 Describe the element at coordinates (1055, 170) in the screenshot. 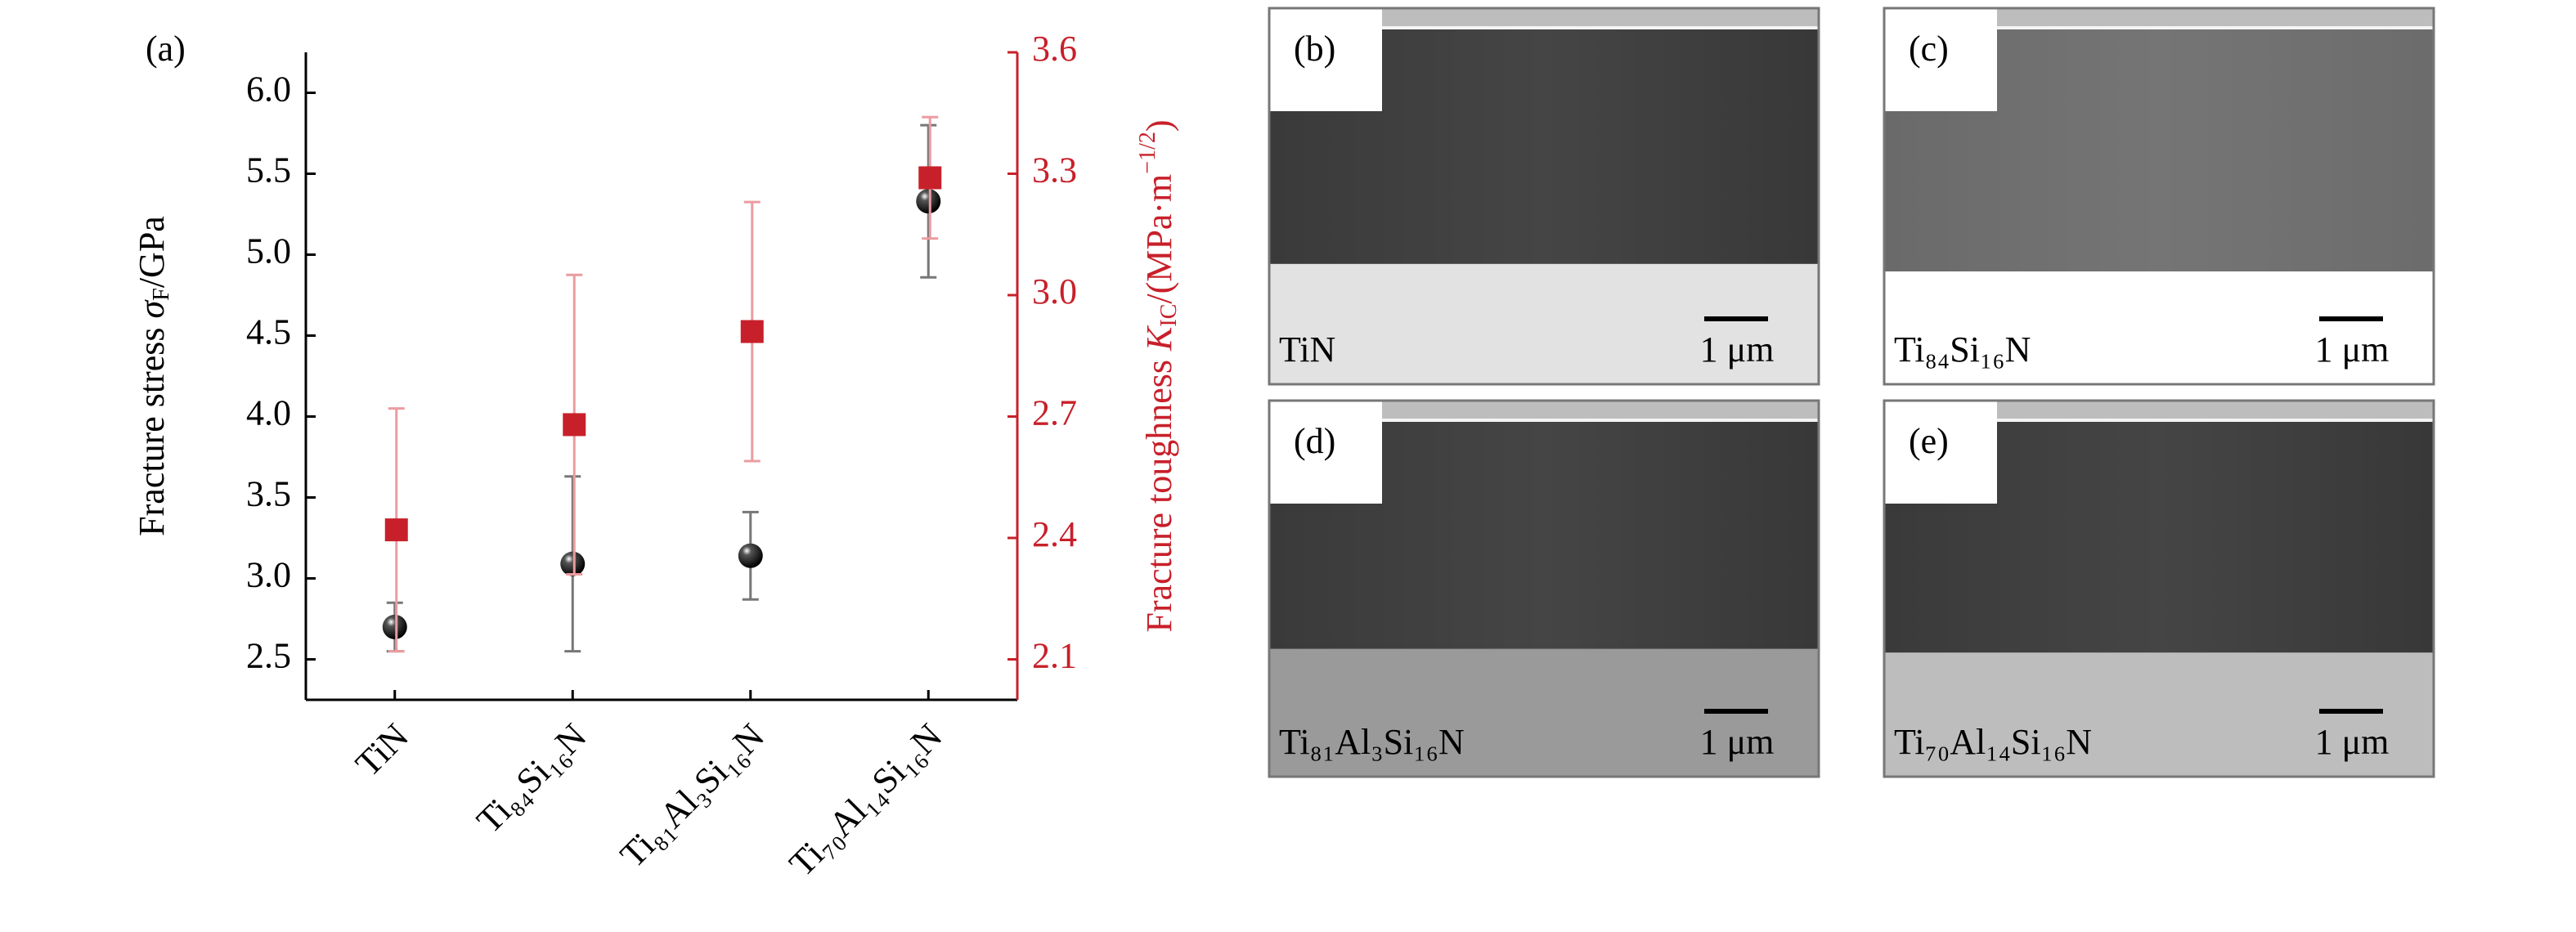

I see `y2-tick-label: 3.3` at that location.